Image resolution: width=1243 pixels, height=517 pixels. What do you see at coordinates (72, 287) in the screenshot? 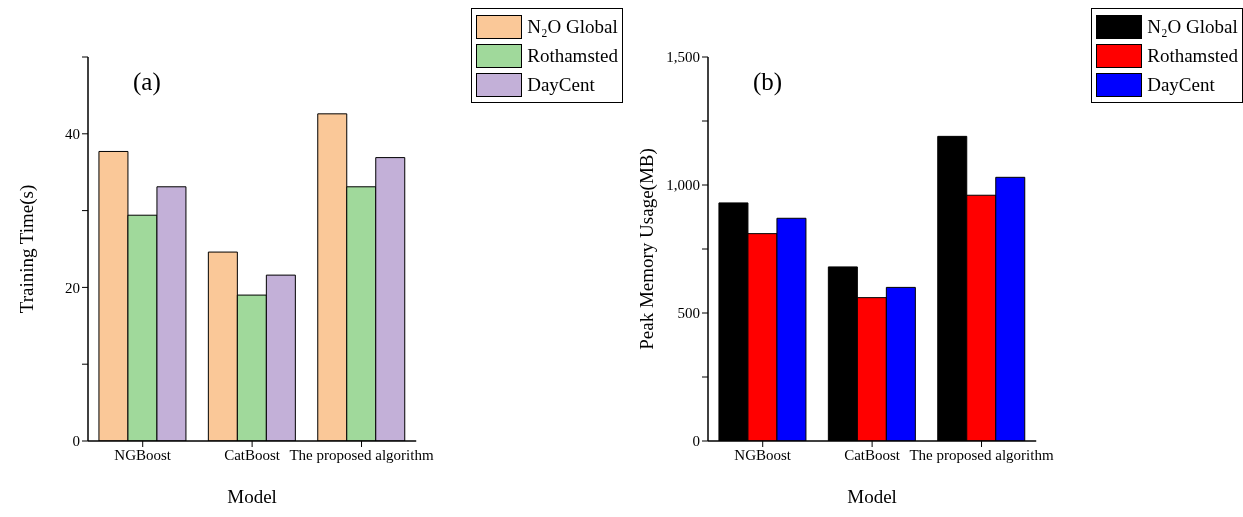
I see `y-tick-label: 20` at bounding box center [72, 287].